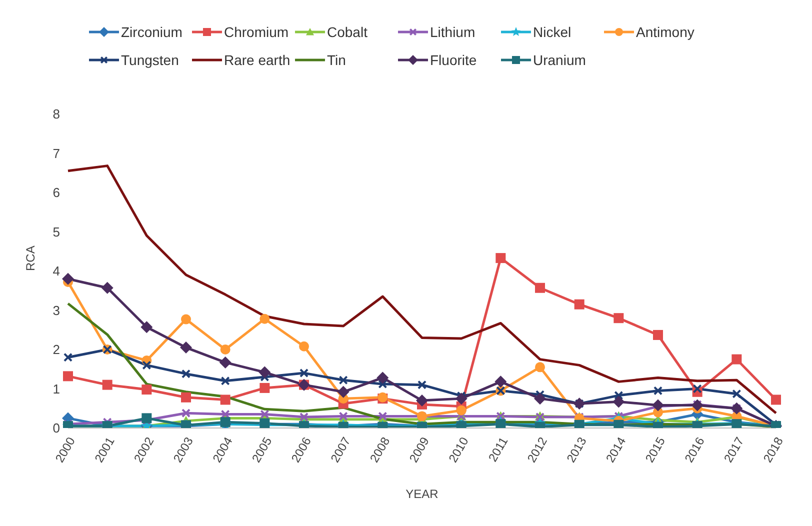 Image resolution: width=812 pixels, height=526 pixels. I want to click on y-tick-label: 7, so click(56, 153).